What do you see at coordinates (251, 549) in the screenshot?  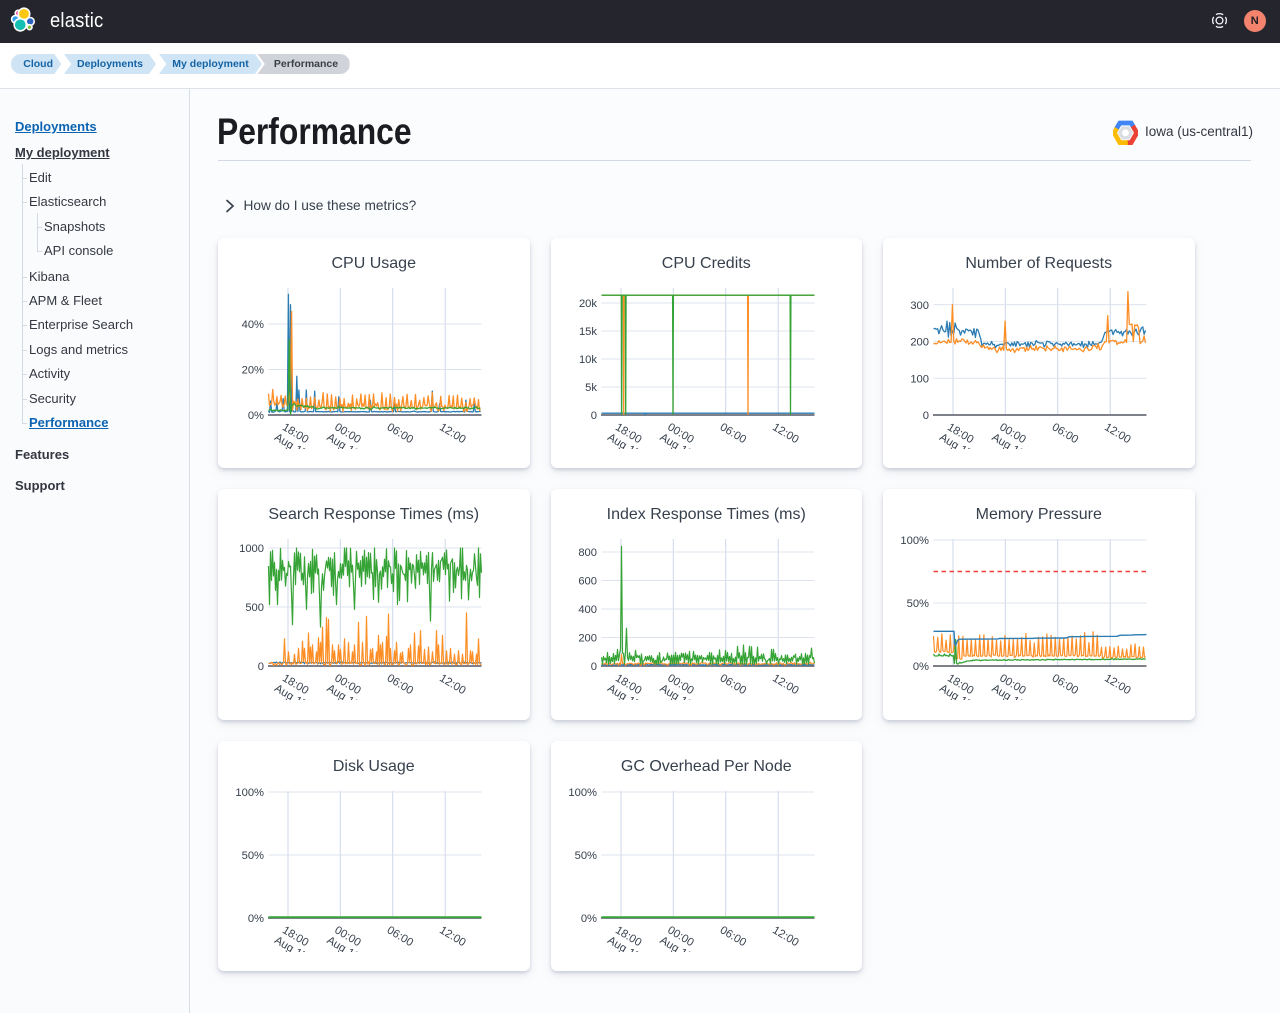 I see `svg-text: 1000` at bounding box center [251, 549].